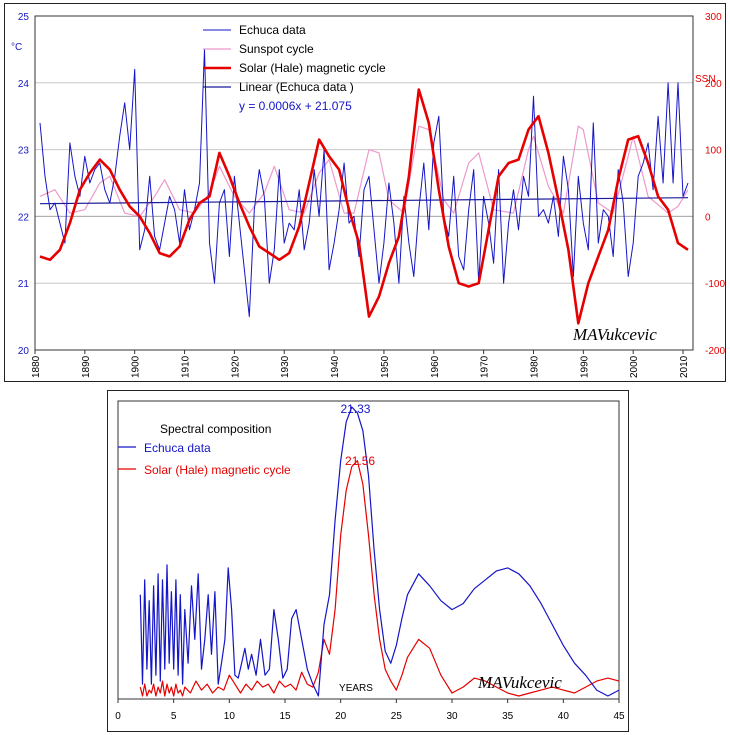 The image size is (730, 735). What do you see at coordinates (230, 716) in the screenshot?
I see `x-tick-label: 10` at bounding box center [230, 716].